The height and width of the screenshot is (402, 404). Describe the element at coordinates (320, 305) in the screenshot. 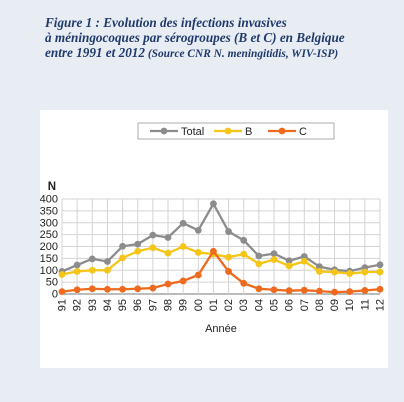

I see `x-tick-label: 08` at that location.